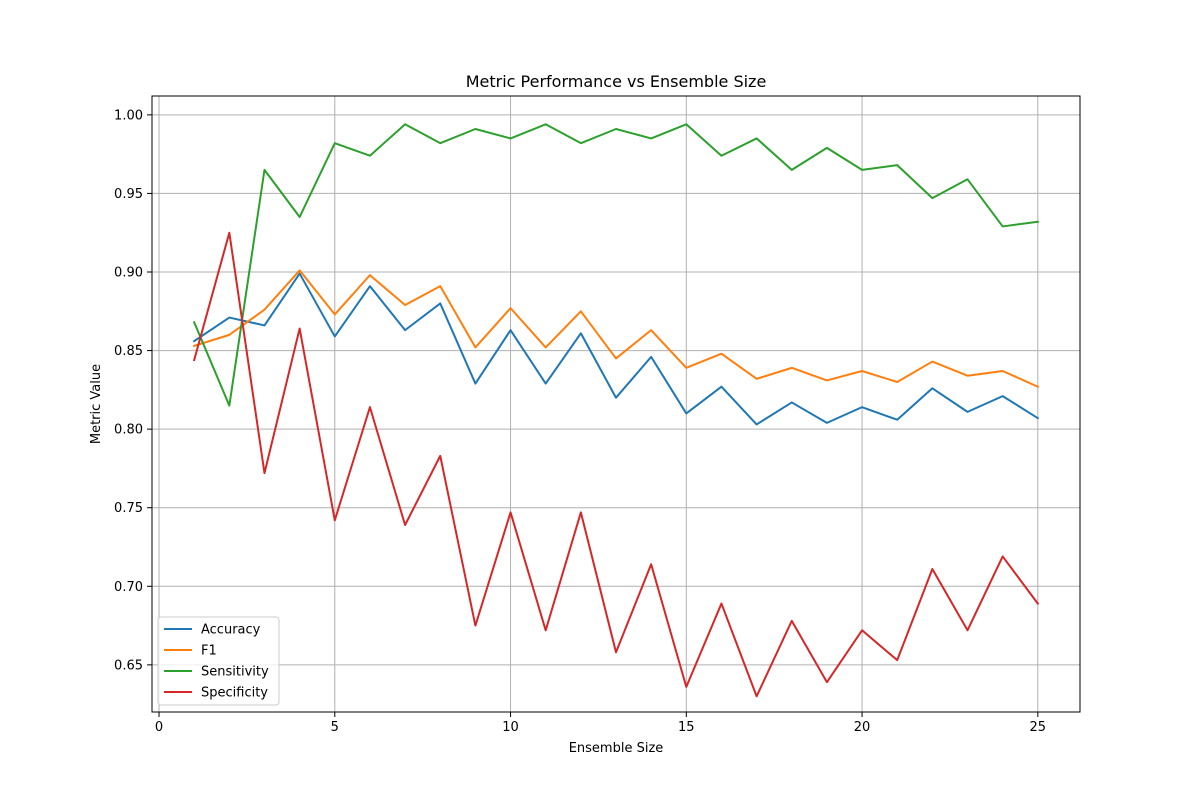 Image resolution: width=1200 pixels, height=800 pixels. Describe the element at coordinates (128, 508) in the screenshot. I see `y-tick-label: 0.75` at that location.